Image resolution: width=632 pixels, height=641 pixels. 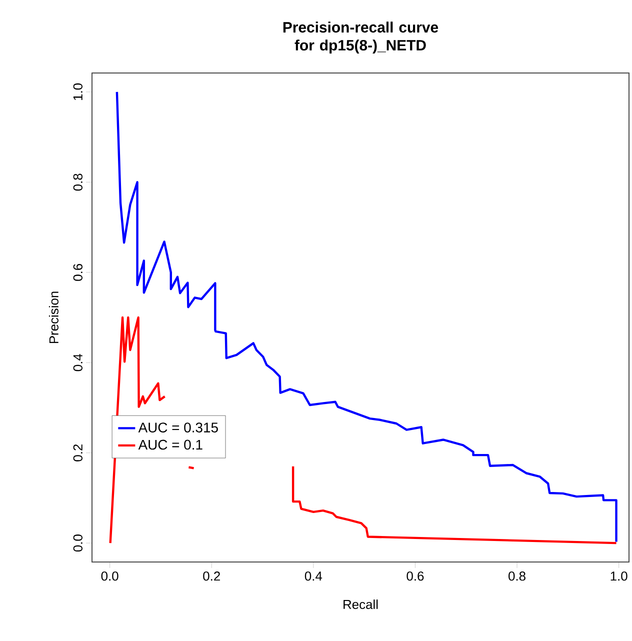 What do you see at coordinates (619, 576) in the screenshot?
I see `x-tick-label: 1.0` at bounding box center [619, 576].